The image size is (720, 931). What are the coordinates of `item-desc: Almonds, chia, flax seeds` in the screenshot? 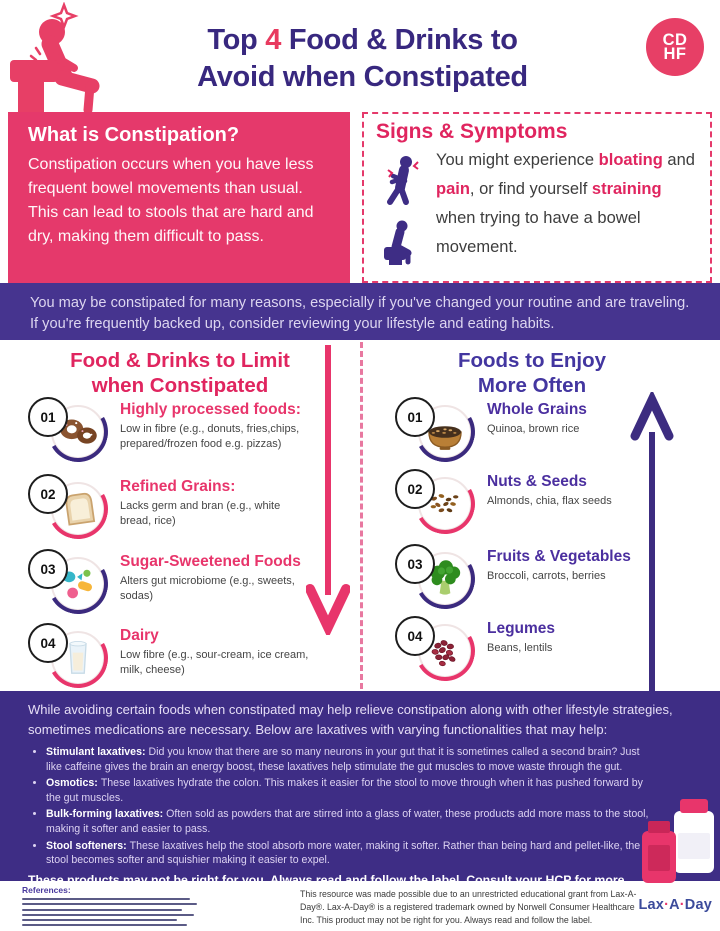 It's located at (549, 501).